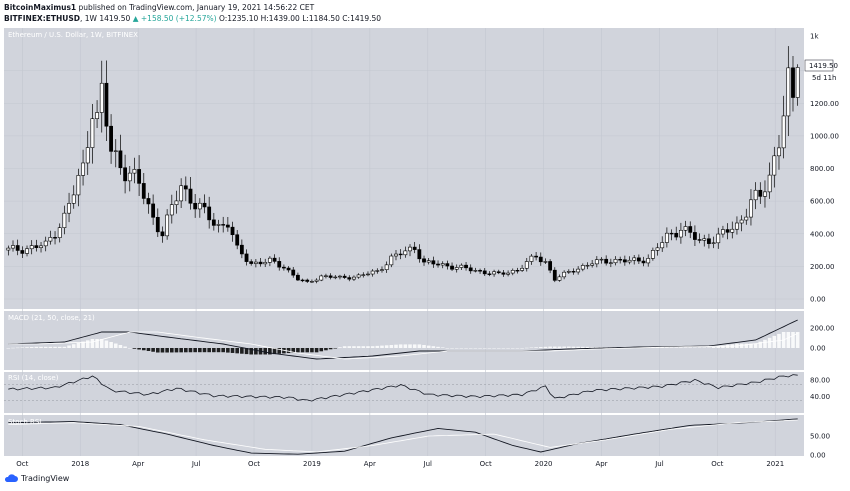 This screenshot has width=850, height=491. What do you see at coordinates (775, 464) in the screenshot?
I see `time-axis-tick: 2021` at bounding box center [775, 464].